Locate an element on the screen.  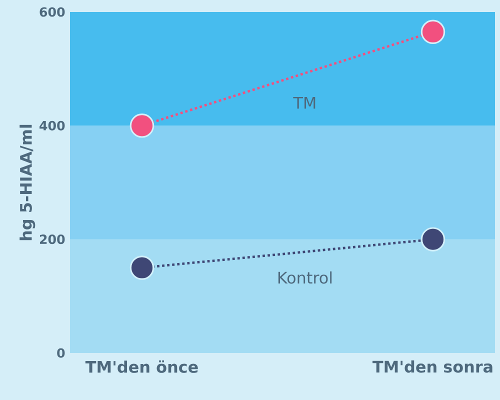
series-label: Kontrol is located at coordinates (305, 277).